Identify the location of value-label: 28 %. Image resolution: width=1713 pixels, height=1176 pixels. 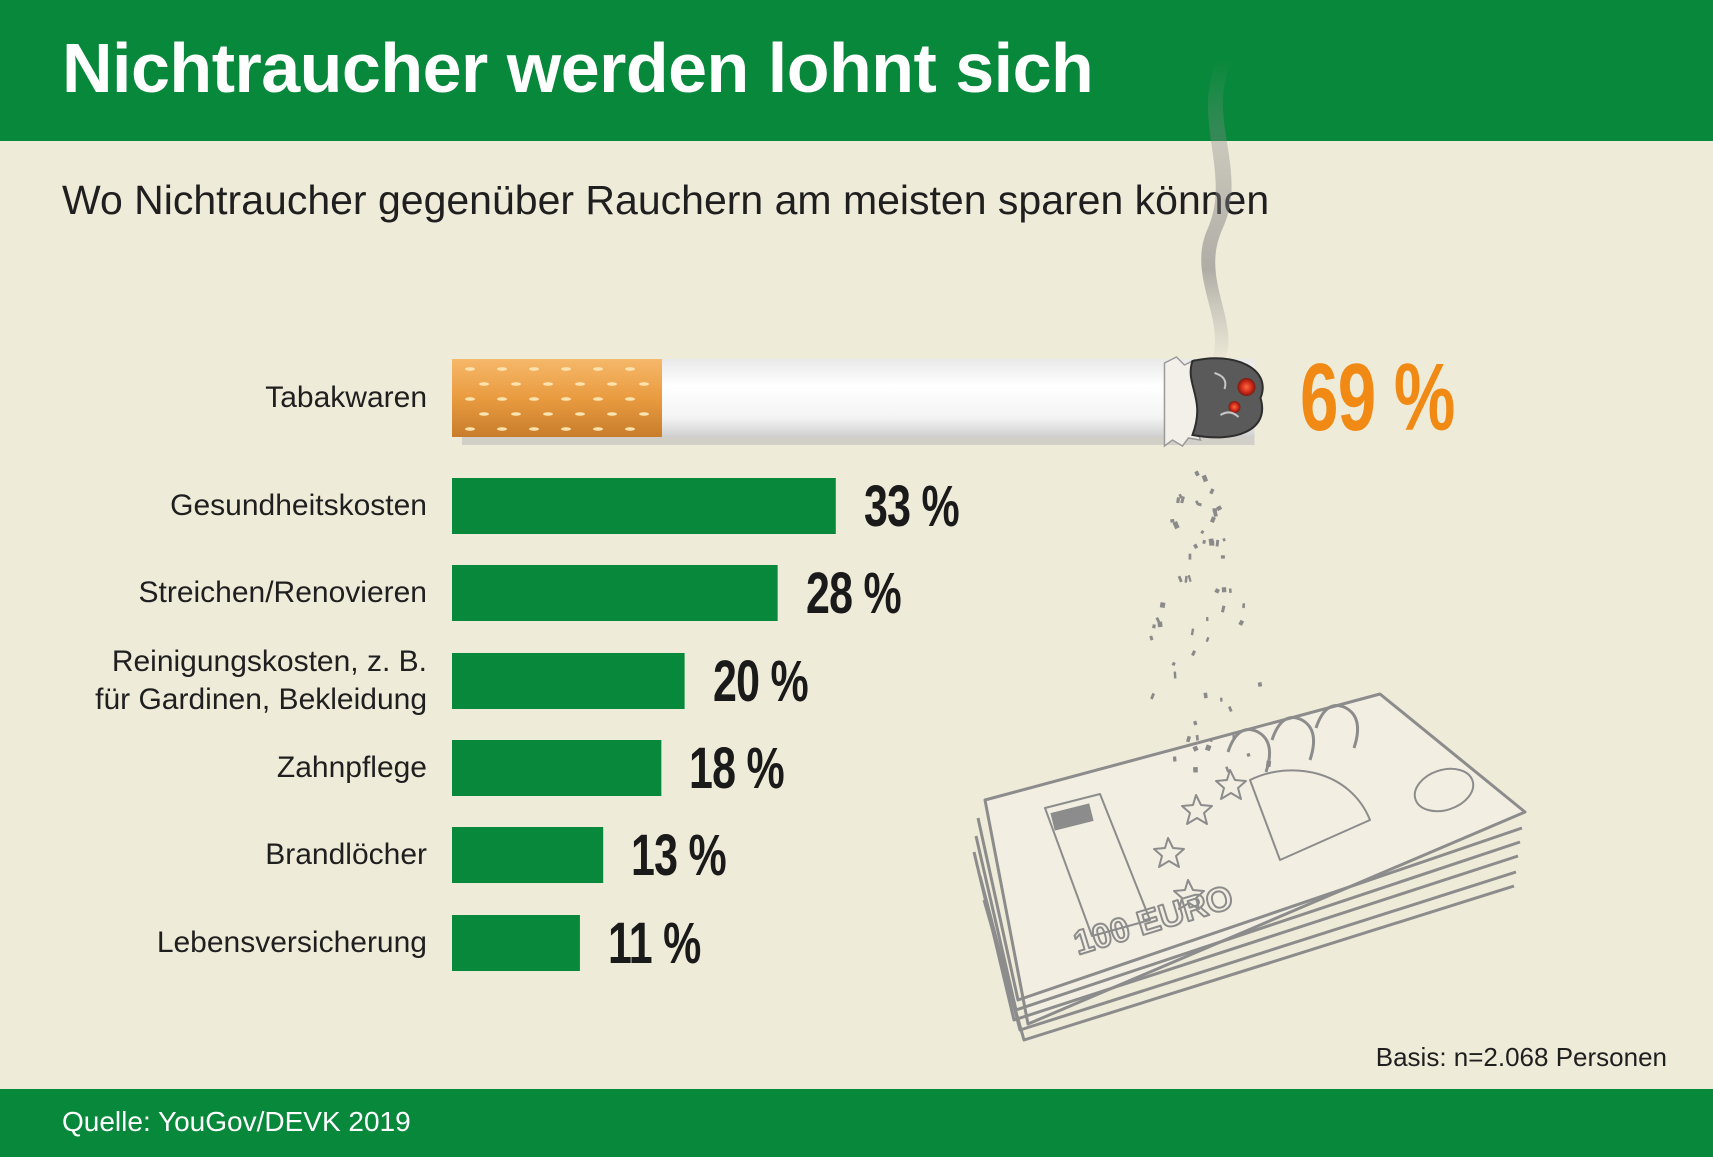
(853, 593).